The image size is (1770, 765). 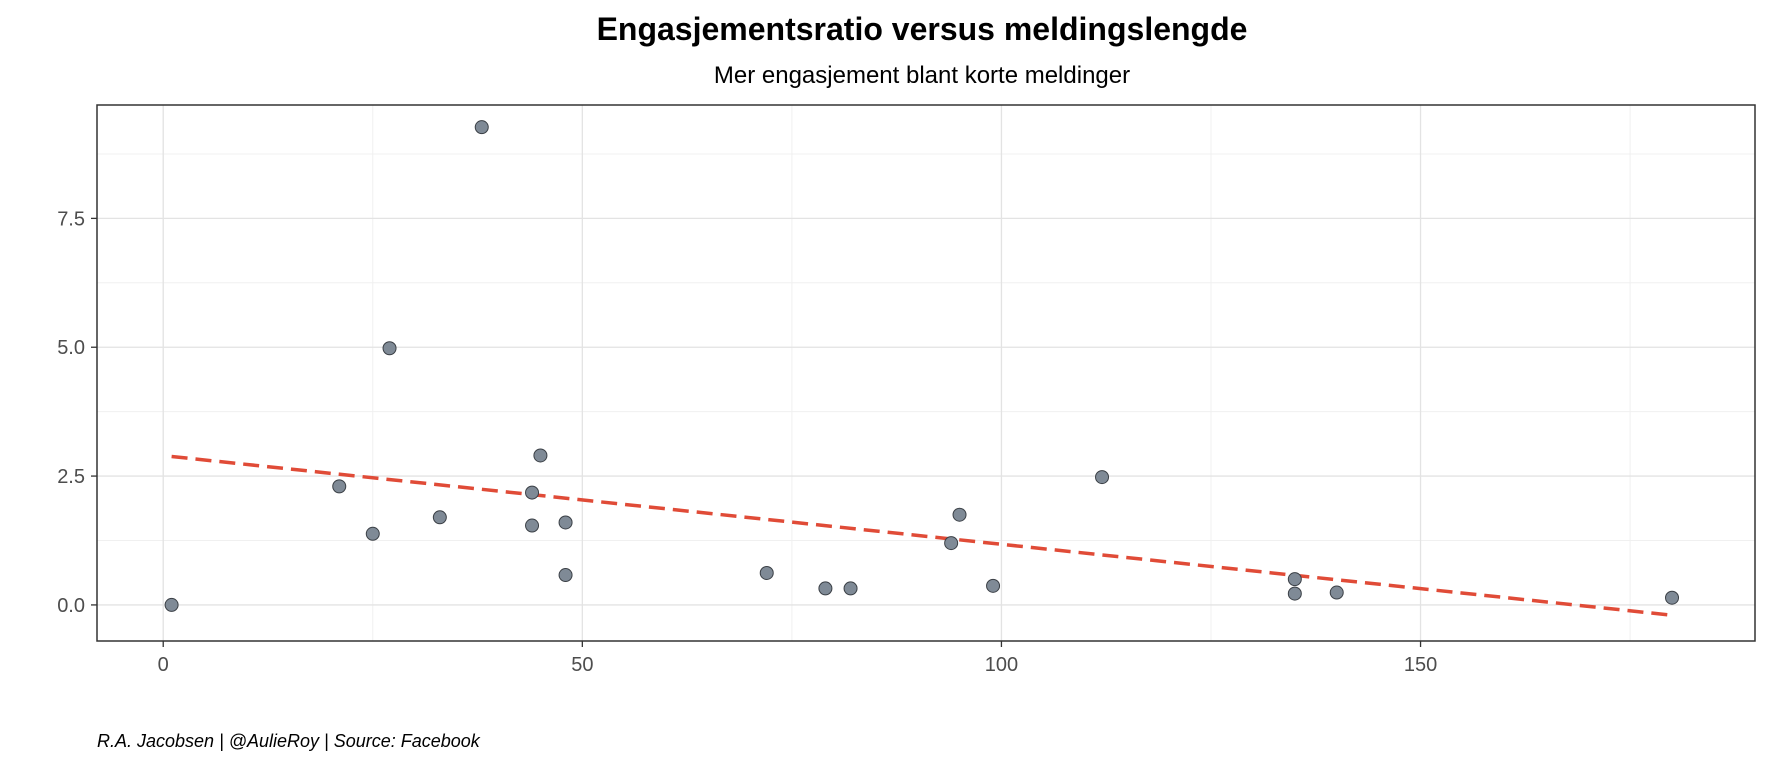 I want to click on x-tick-label: 50, so click(x=582, y=665).